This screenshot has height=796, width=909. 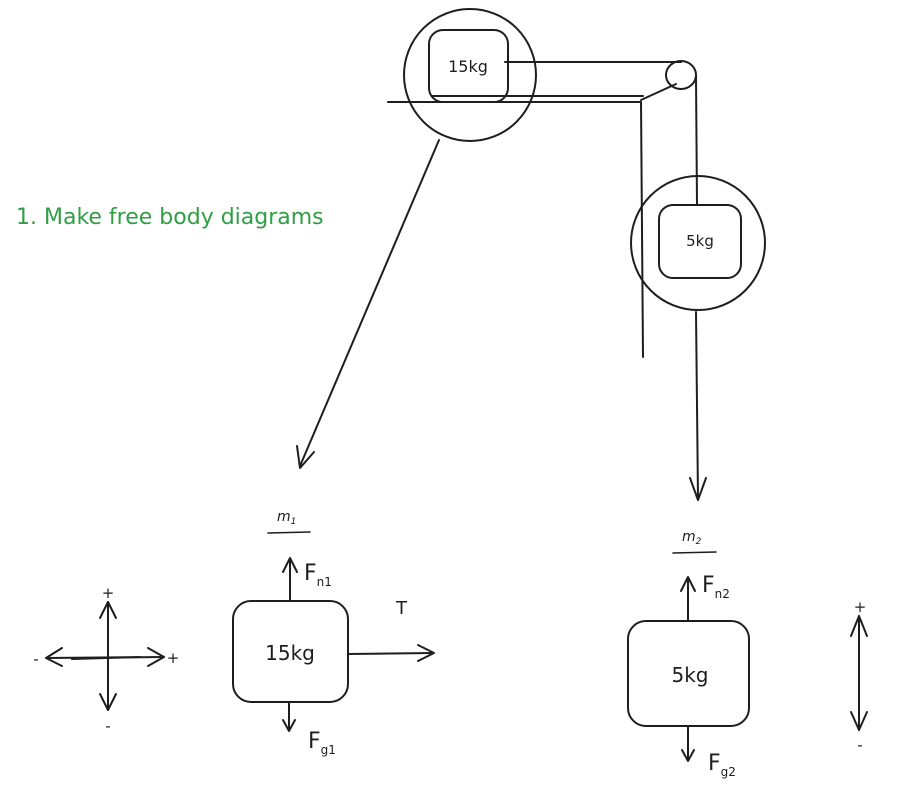 What do you see at coordinates (35, 659) in the screenshot?
I see `axis1-minus-left: -` at bounding box center [35, 659].